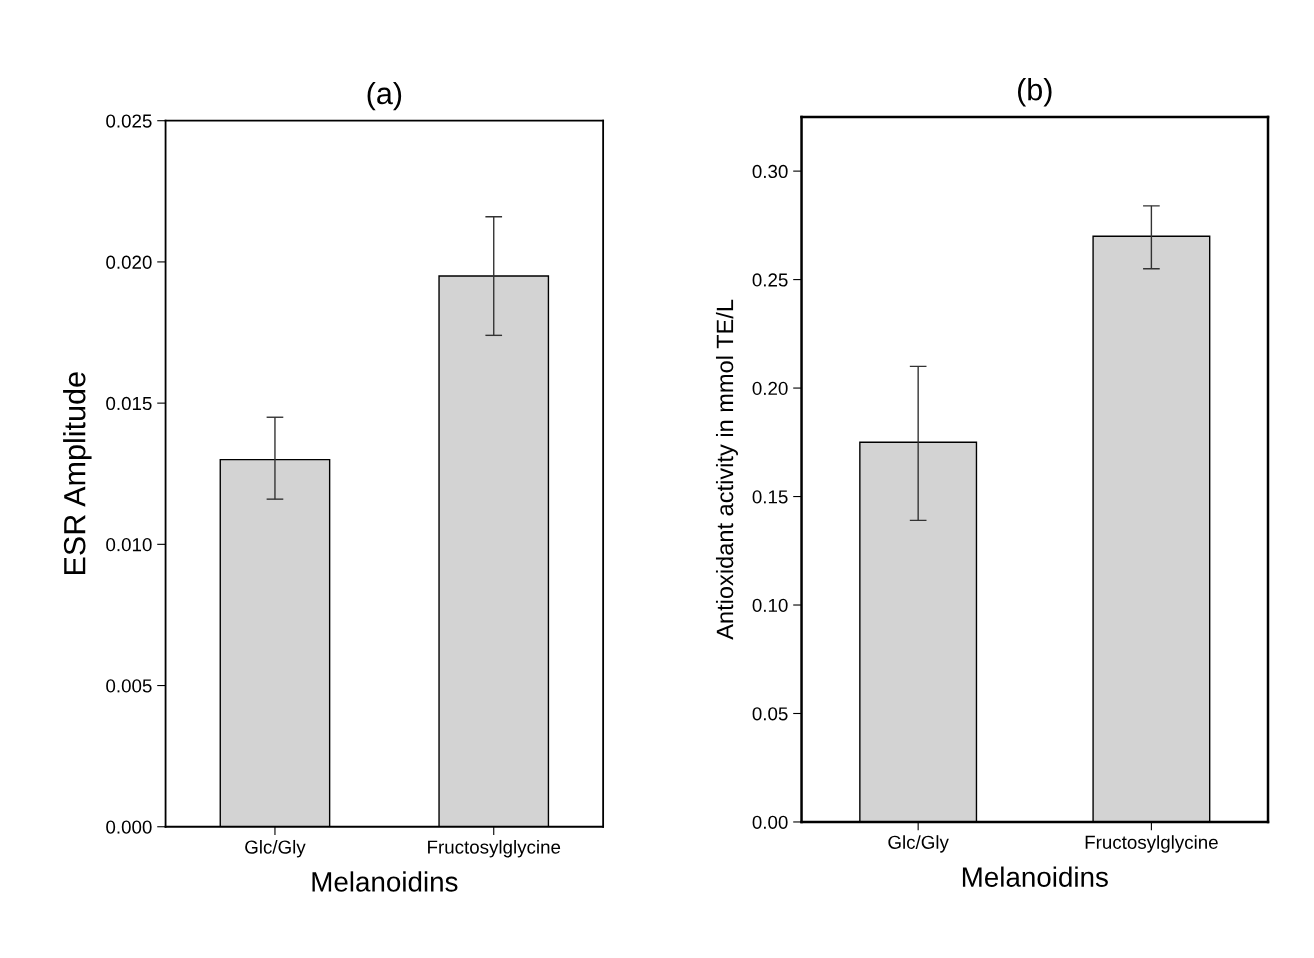 Image resolution: width=1314 pixels, height=958 pixels. I want to click on y-tick-label: 0.025, so click(129, 121).